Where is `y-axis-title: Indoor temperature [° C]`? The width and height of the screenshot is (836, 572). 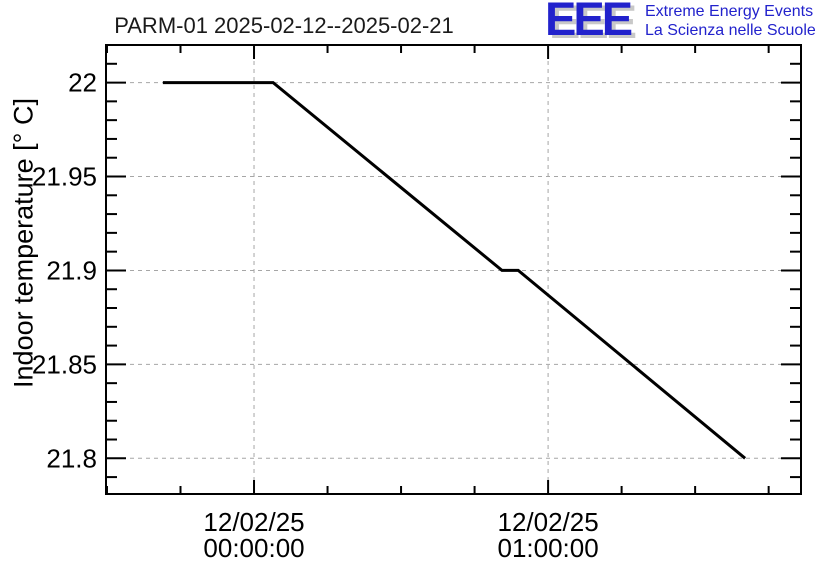
y-axis-title: Indoor temperature [° C] is located at coordinates (23, 243).